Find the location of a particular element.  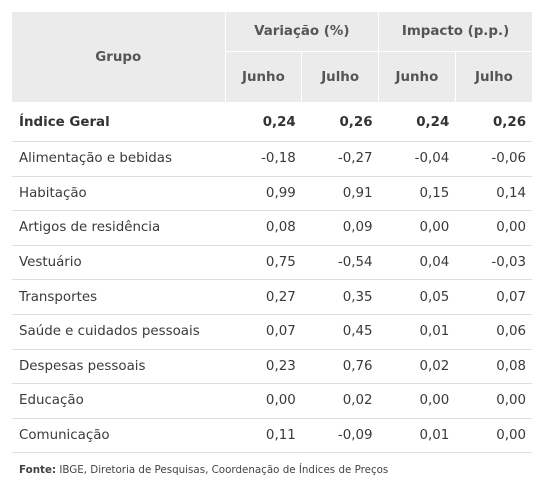

cell-imp-jul: 0,26 is located at coordinates (494, 122).